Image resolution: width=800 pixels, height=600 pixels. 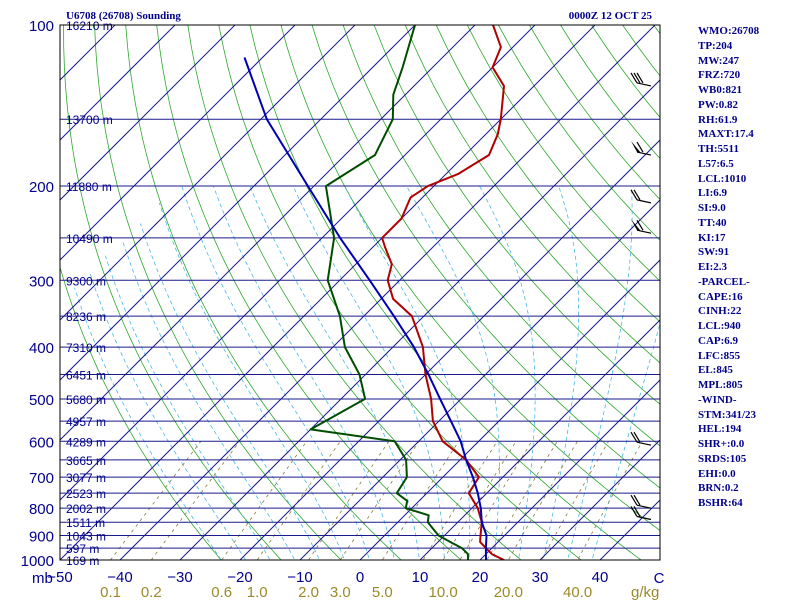 What do you see at coordinates (716, 163) in the screenshot?
I see `sounding-index-entry: L57:6.5` at bounding box center [716, 163].